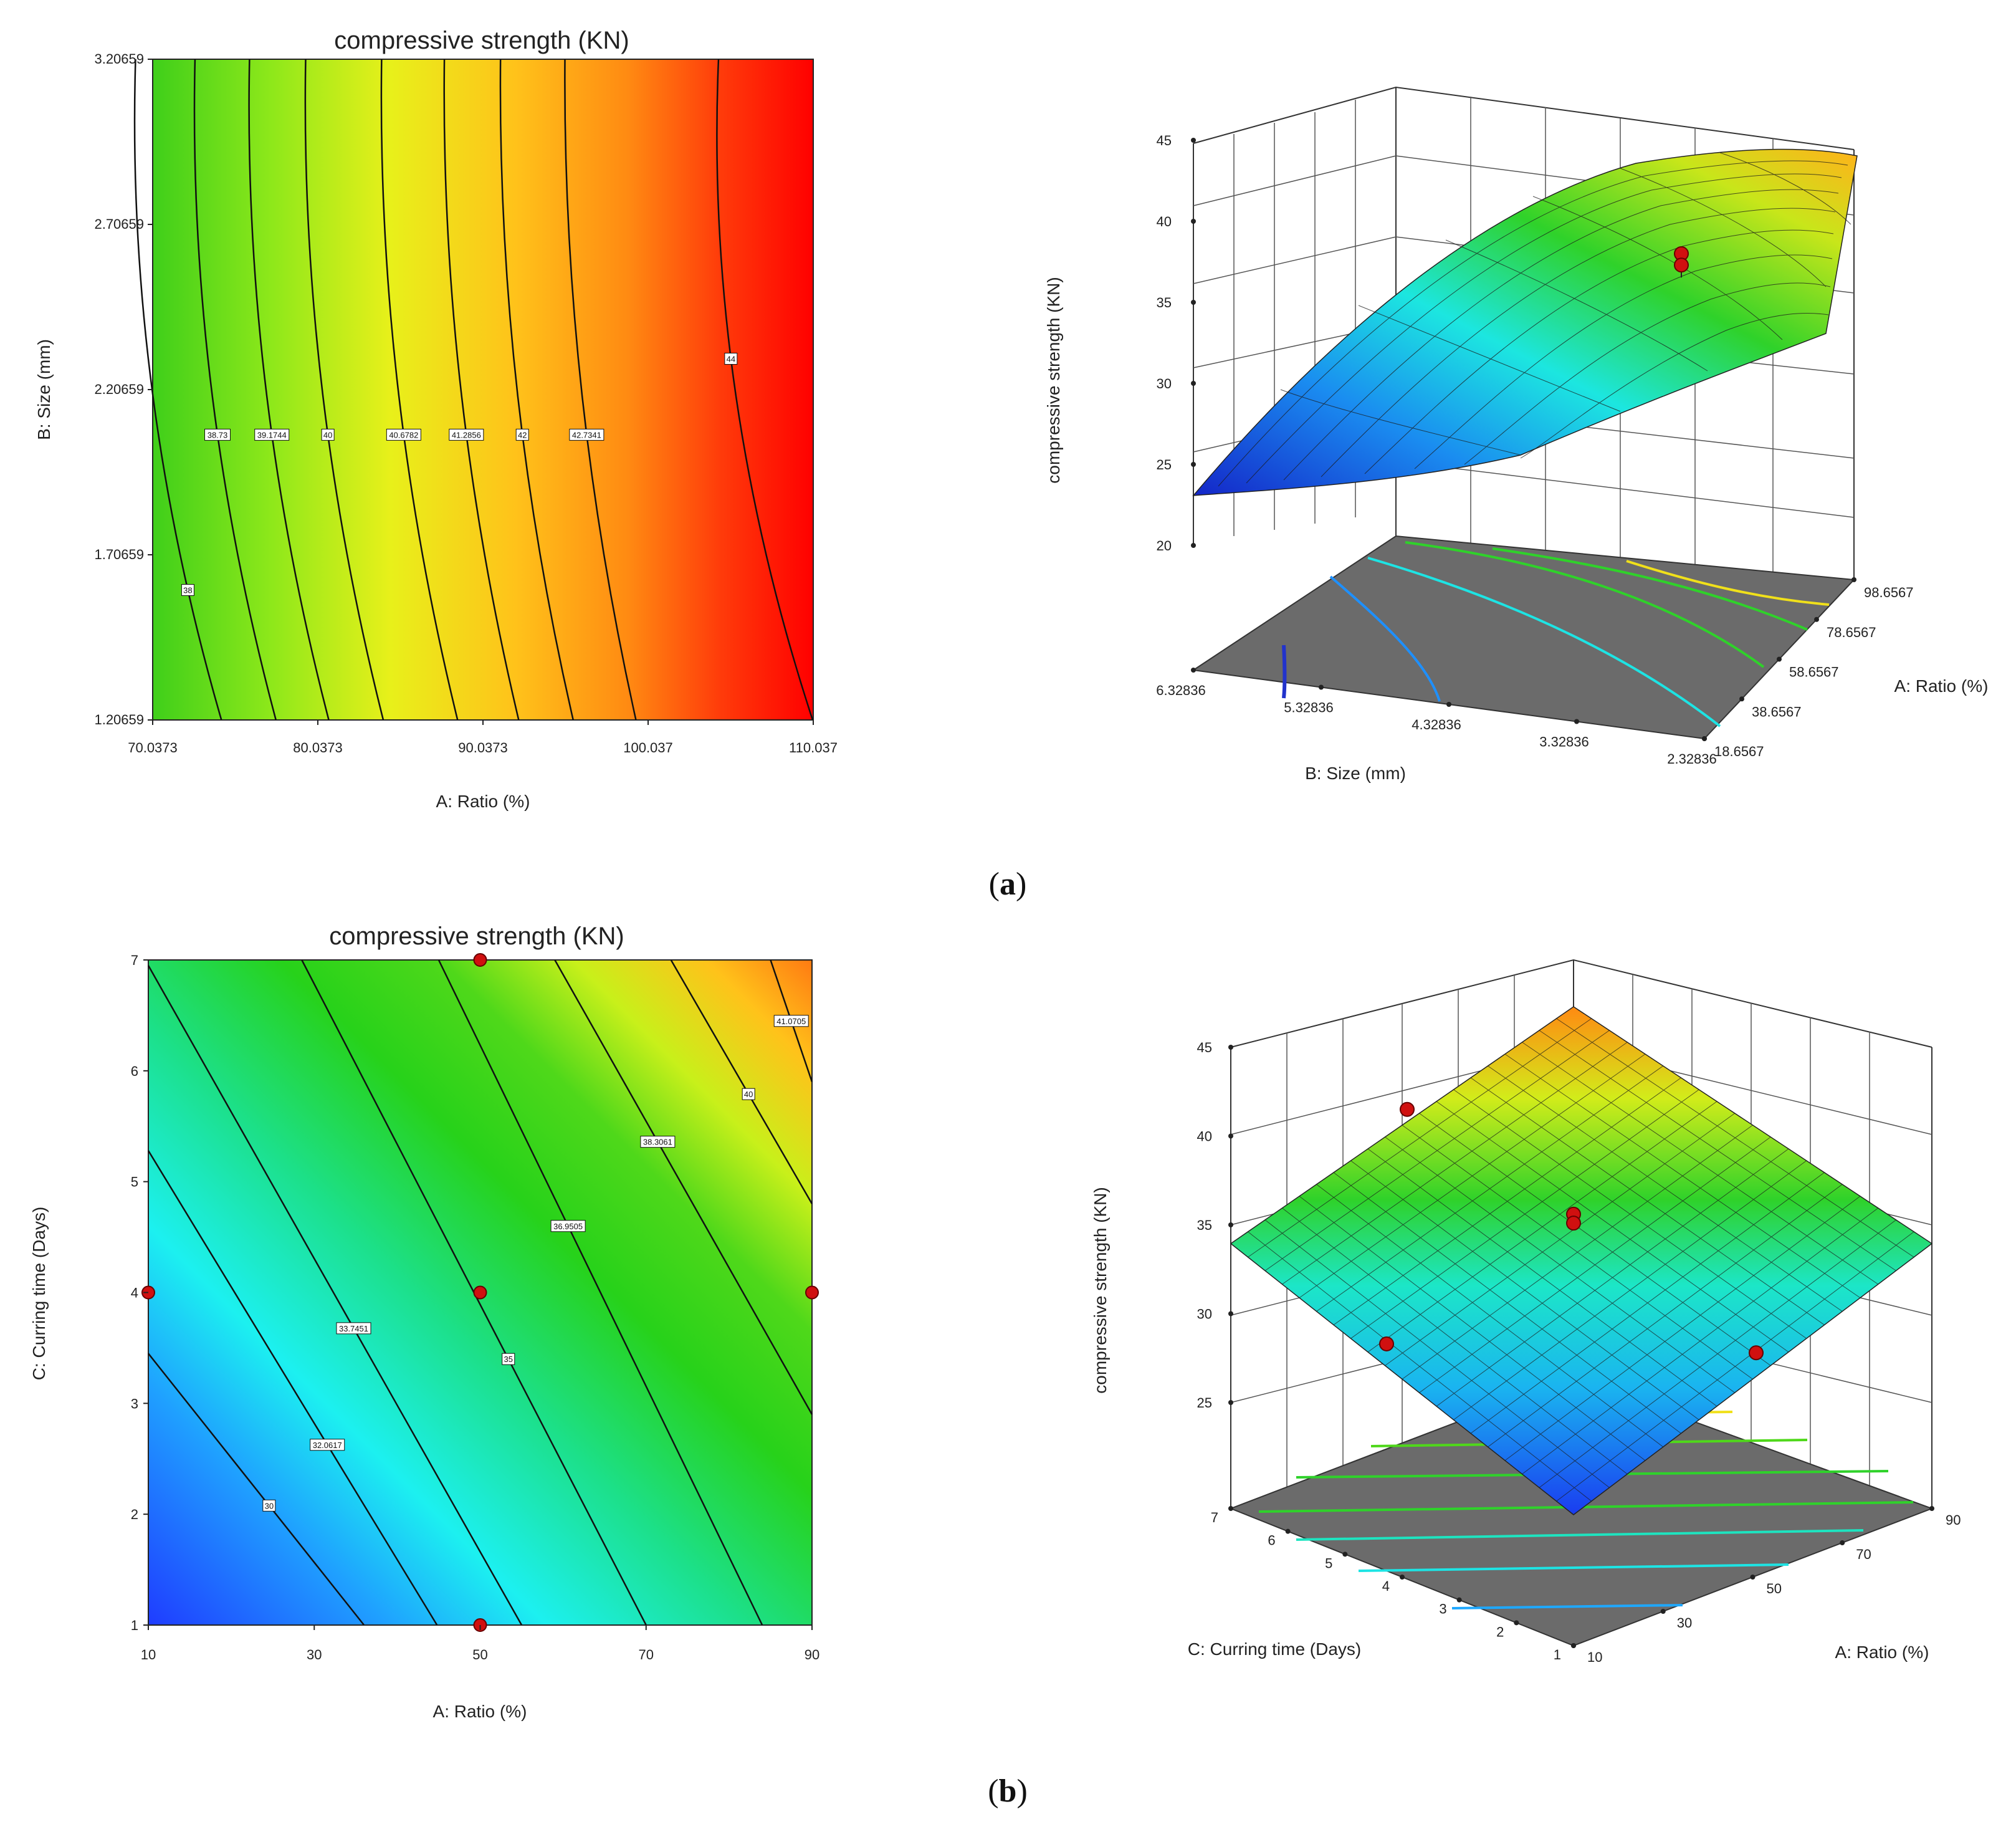 Image resolution: width=2016 pixels, height=1837 pixels. Describe the element at coordinates (1204, 1403) in the screenshot. I see `chart-b-surface-z-tick-0: 25` at that location.